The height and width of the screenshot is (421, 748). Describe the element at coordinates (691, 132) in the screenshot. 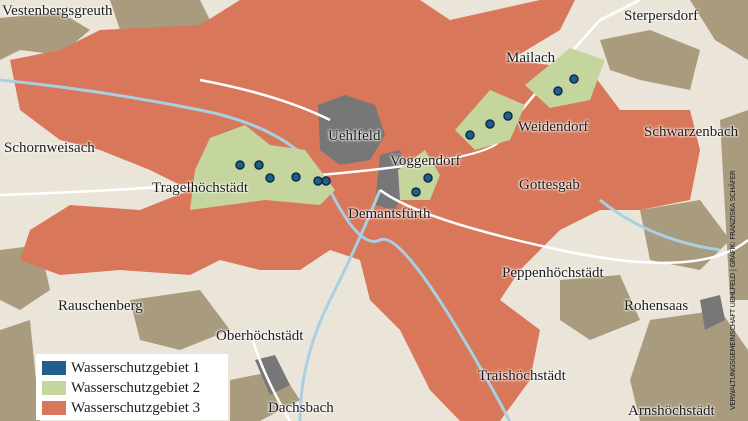

I see `place-schwarzenbach: Schwarzenbach` at that location.